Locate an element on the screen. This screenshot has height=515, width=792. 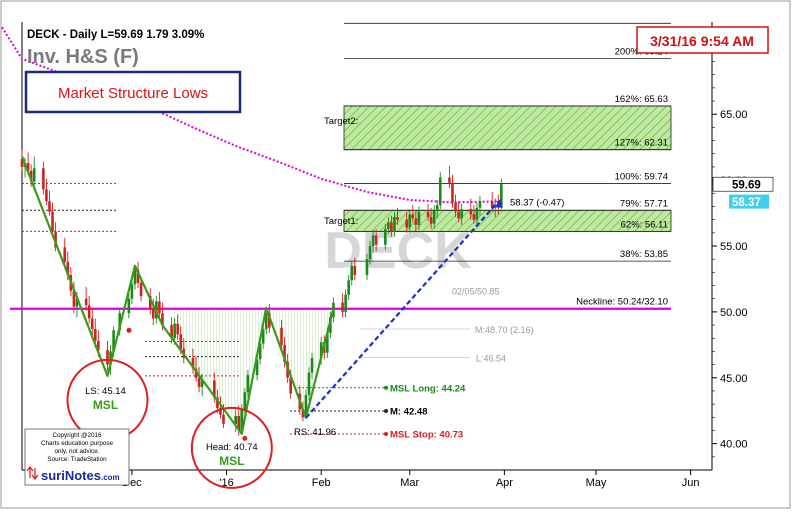
fib-level-label: 79%: 57.71 is located at coordinates (644, 203).